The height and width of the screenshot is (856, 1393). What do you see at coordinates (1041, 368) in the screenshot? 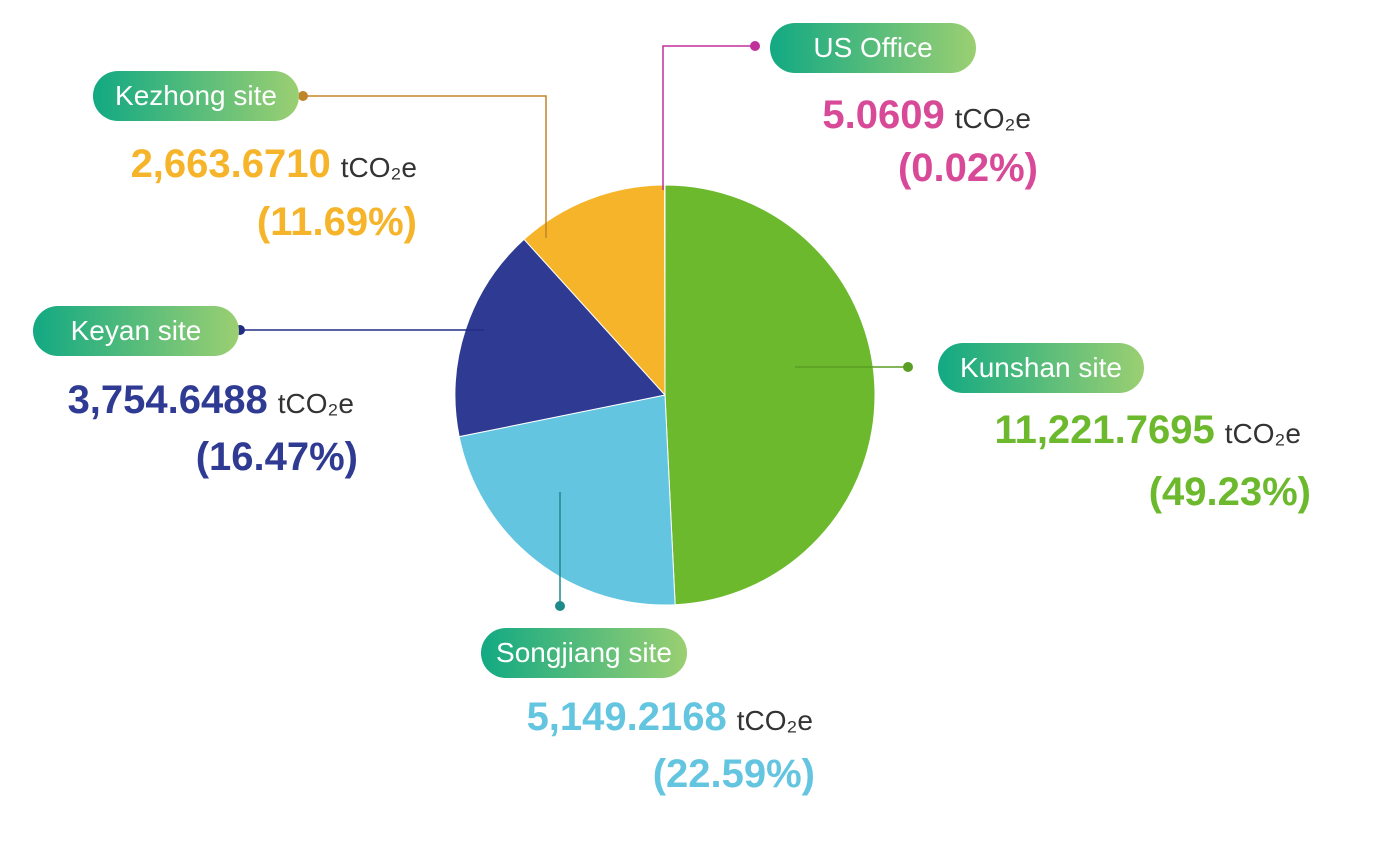
I see `label-pill-kunshan: Kunshan site` at bounding box center [1041, 368].